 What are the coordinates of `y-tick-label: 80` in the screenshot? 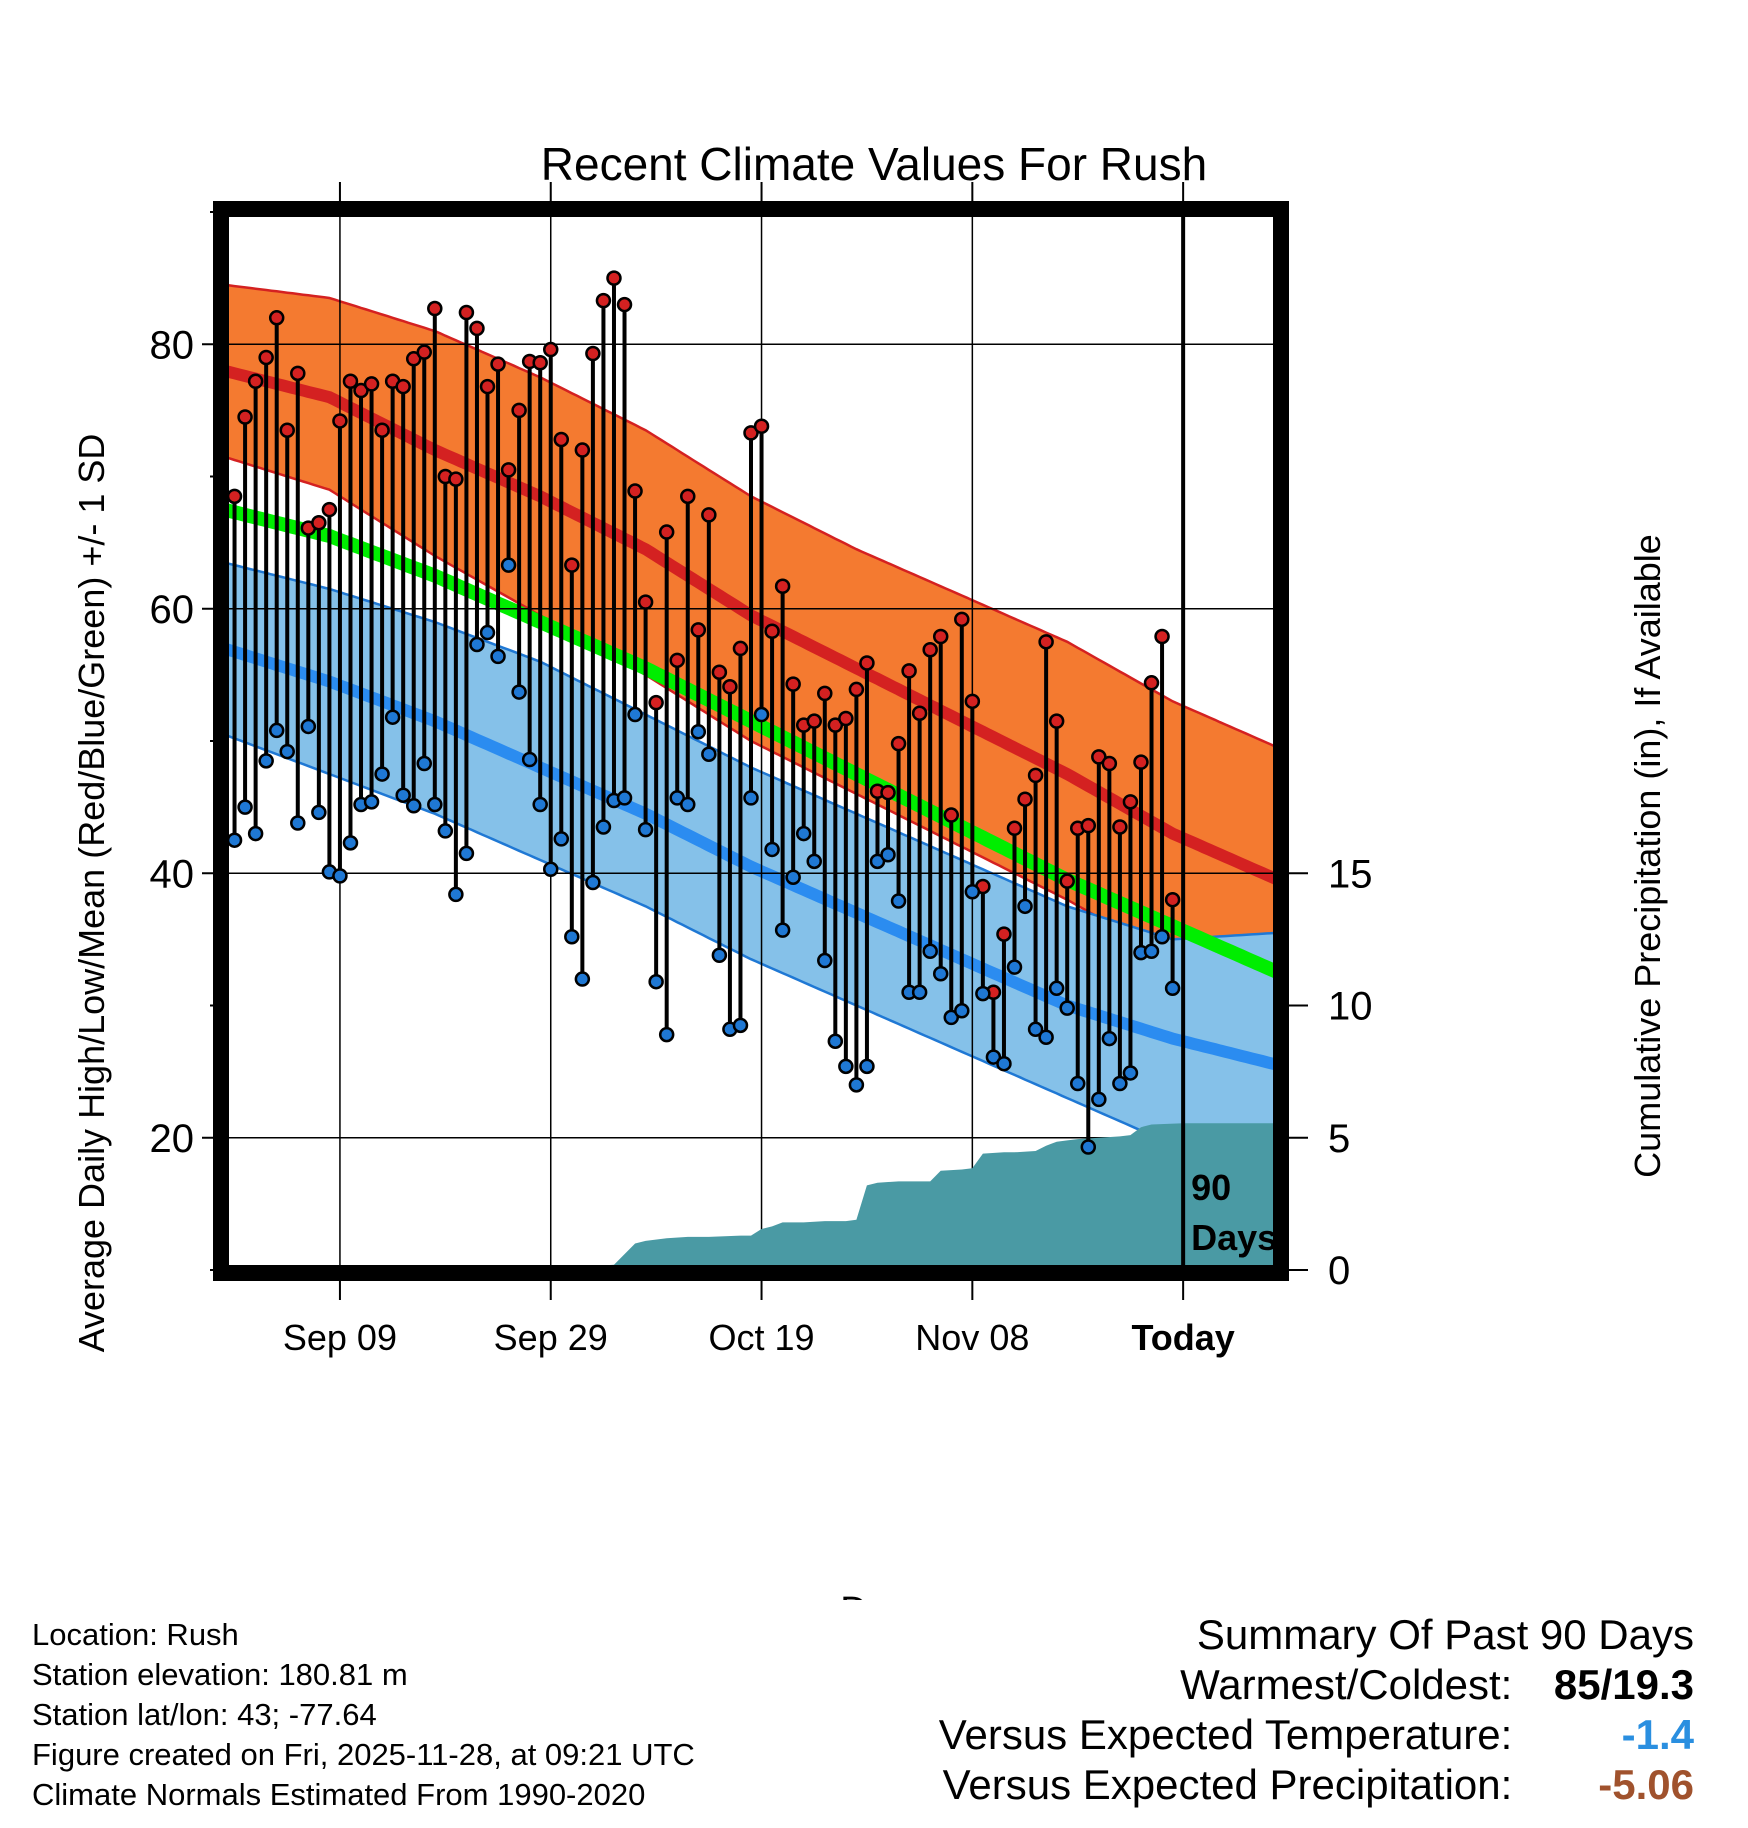 It's located at (172, 345).